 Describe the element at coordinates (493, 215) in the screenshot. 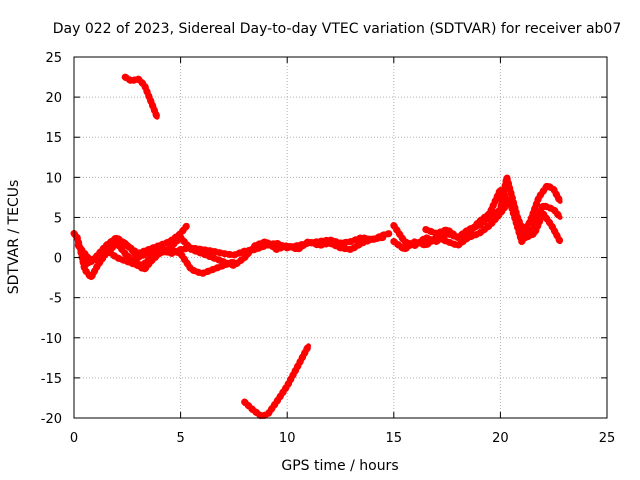

I see `series-markers-arc-g` at that location.